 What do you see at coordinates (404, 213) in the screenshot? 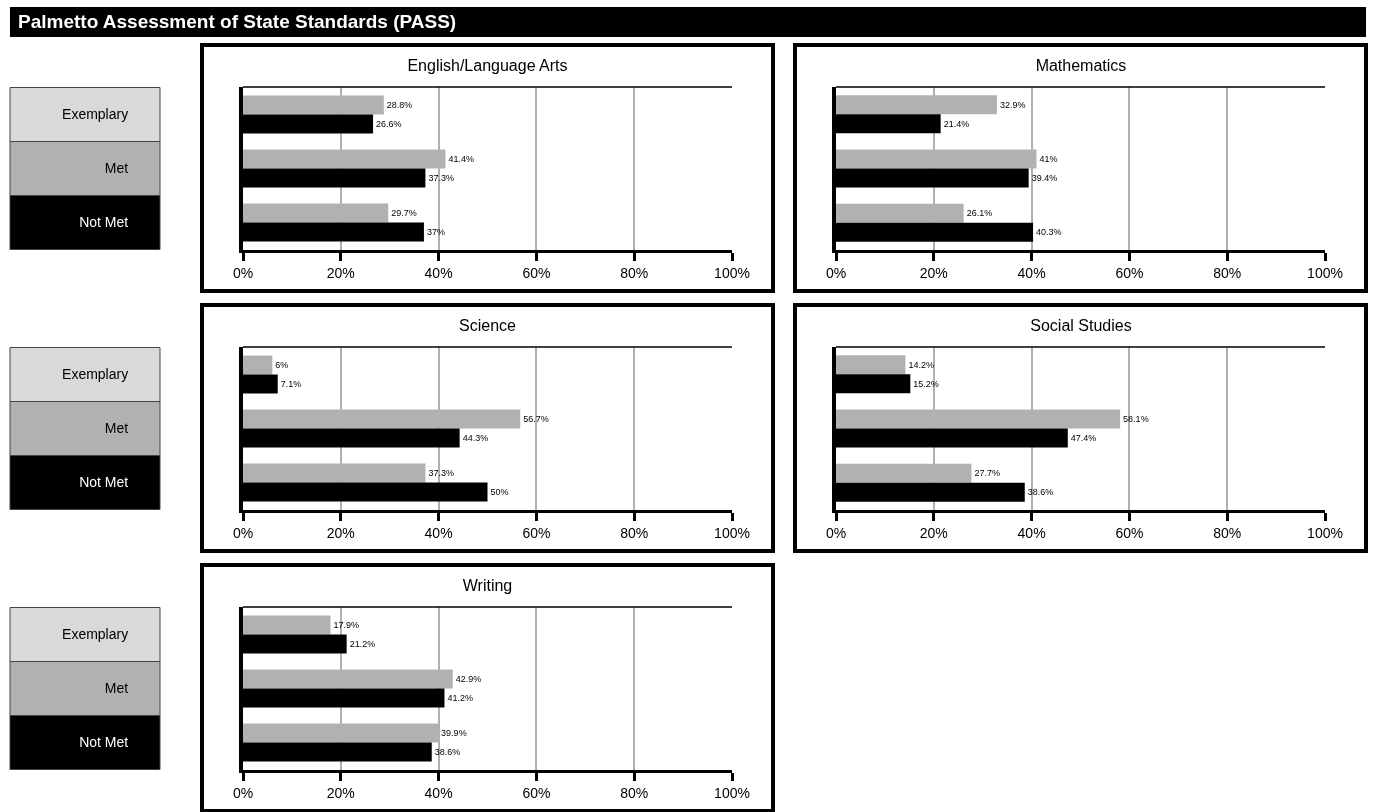
I see `data-label: 29.7%` at bounding box center [404, 213].